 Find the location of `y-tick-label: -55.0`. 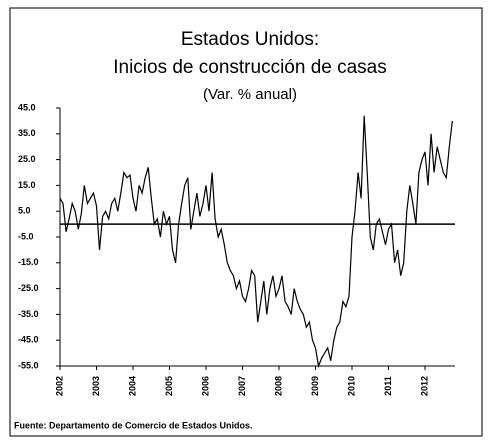

y-tick-label: -55.0 is located at coordinates (28, 365).